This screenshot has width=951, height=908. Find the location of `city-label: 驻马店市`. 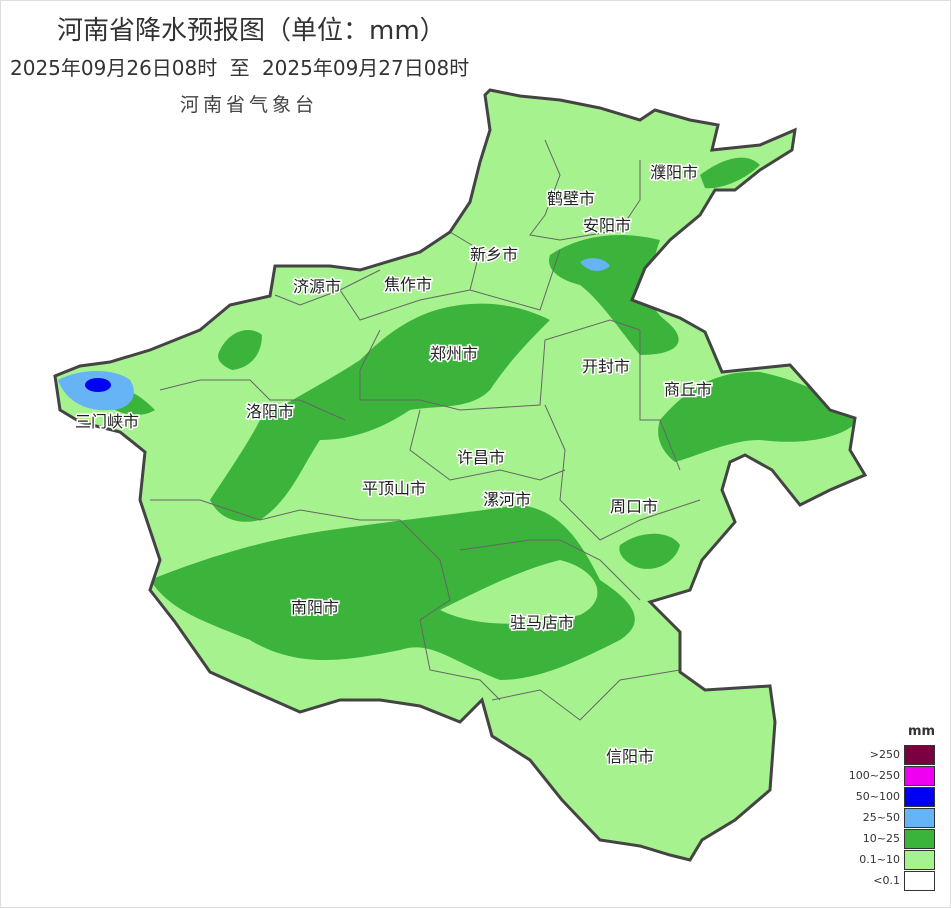

city-label: 驻马店市 is located at coordinates (542, 622).